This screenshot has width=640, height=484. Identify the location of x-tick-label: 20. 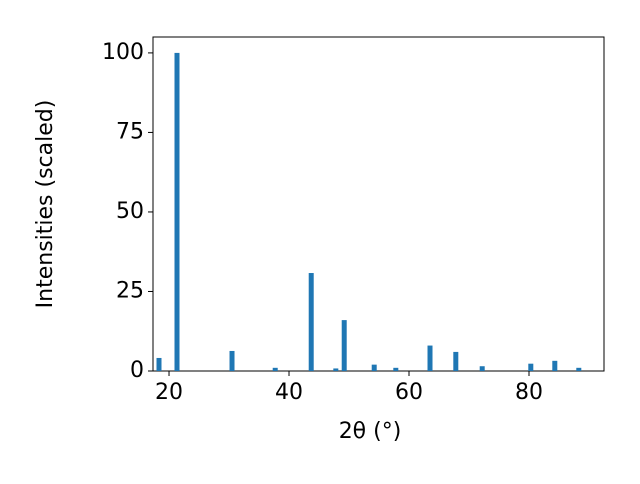
(169, 392).